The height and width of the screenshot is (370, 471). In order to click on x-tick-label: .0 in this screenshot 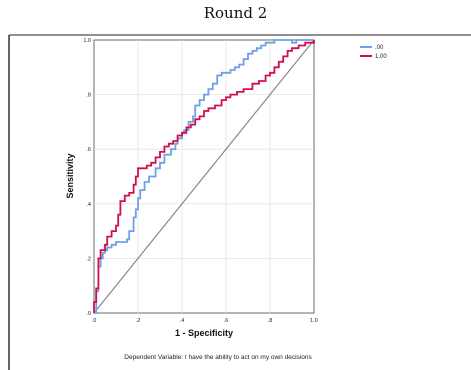, I will do `click(94, 321)`.